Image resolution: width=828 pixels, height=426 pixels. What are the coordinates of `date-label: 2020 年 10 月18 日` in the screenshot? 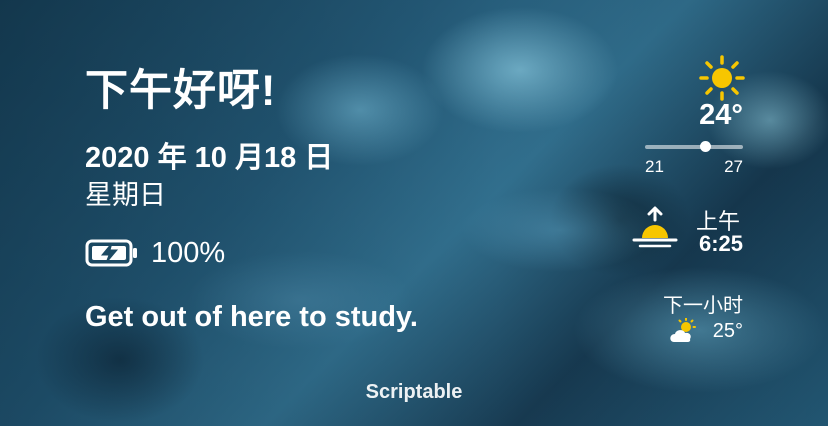 It's located at (209, 158).